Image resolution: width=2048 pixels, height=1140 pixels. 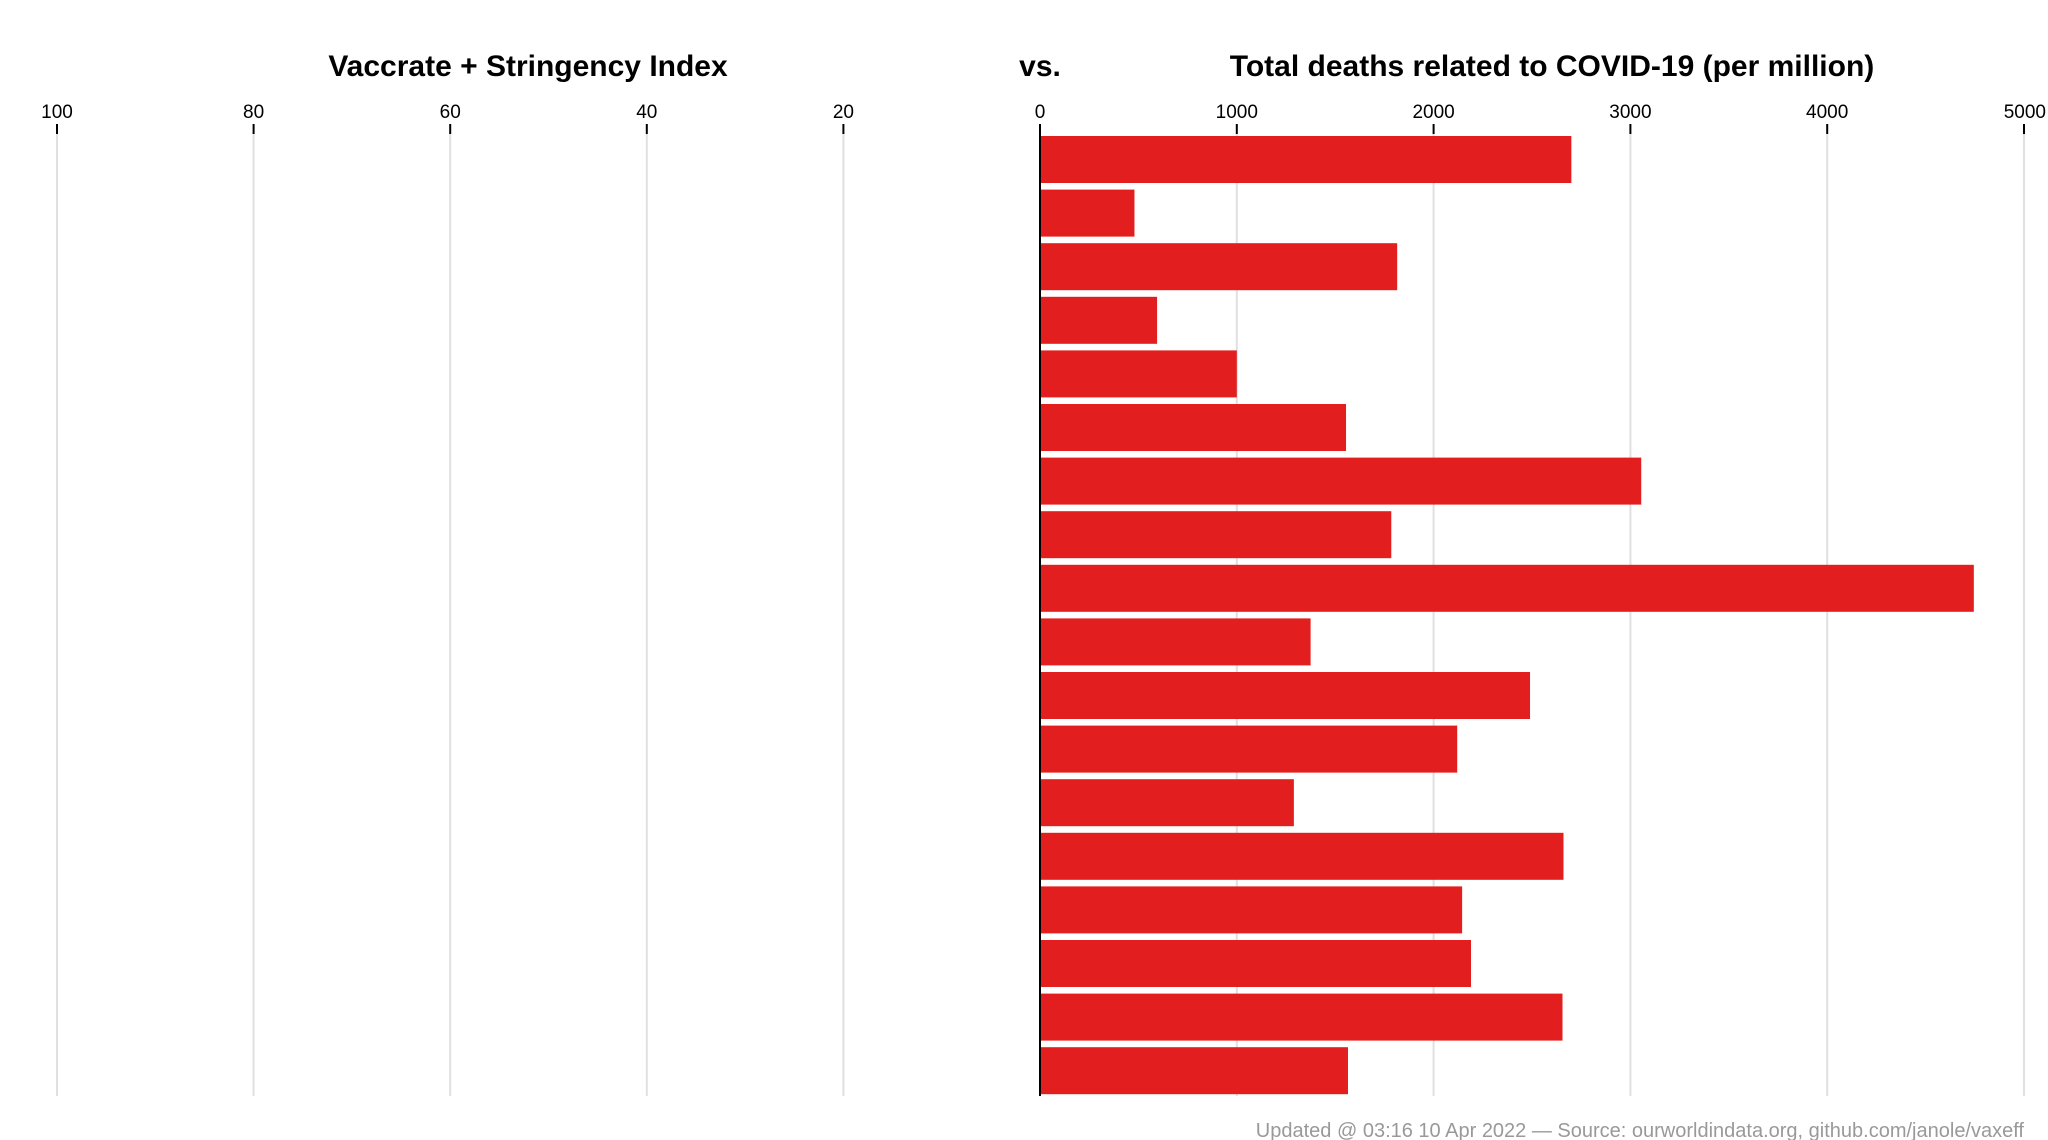 What do you see at coordinates (253, 112) in the screenshot?
I see `left-tick-label: 80` at bounding box center [253, 112].